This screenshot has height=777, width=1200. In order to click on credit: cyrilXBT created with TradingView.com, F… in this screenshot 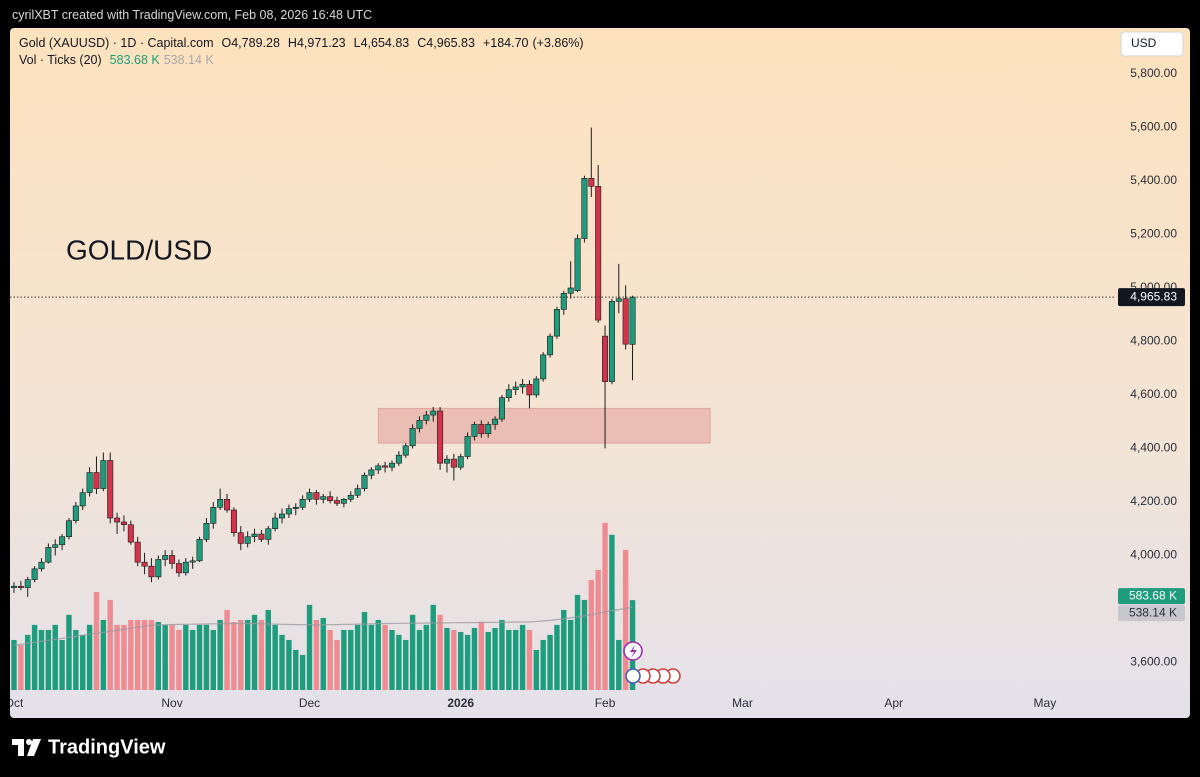, I will do `click(192, 15)`.